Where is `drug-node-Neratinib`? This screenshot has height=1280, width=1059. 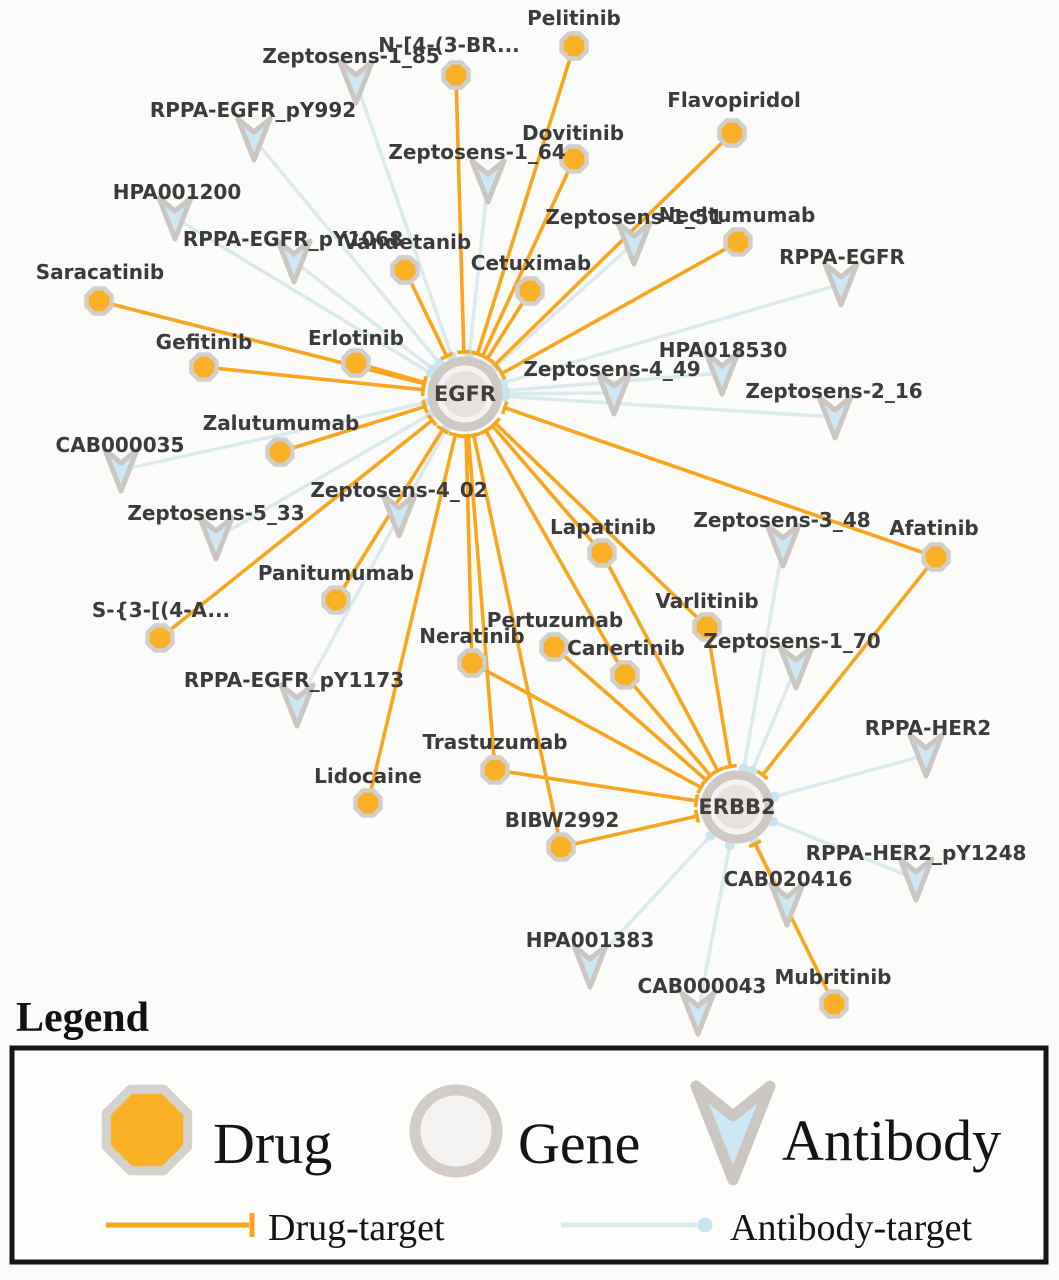
drug-node-Neratinib is located at coordinates (472, 663).